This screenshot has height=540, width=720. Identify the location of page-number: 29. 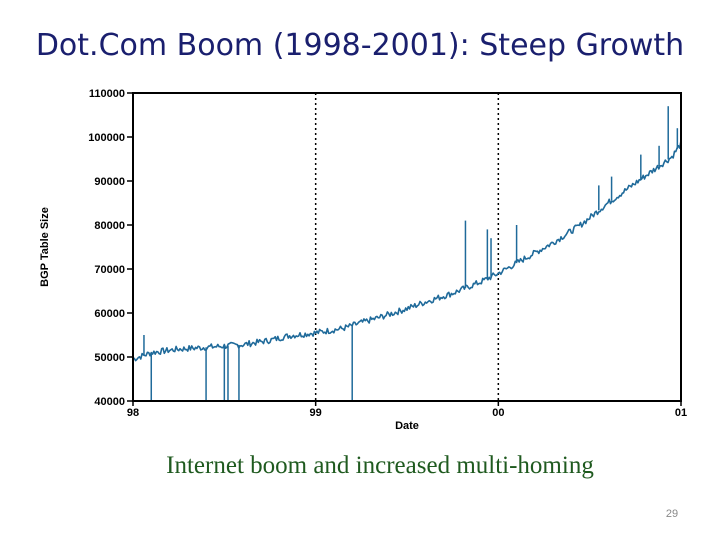
(672, 514).